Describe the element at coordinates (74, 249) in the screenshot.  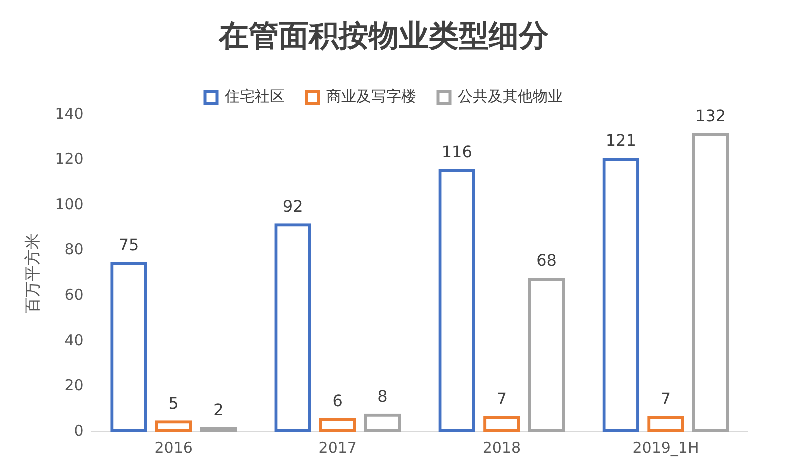
I see `y-tick-label: 80` at that location.